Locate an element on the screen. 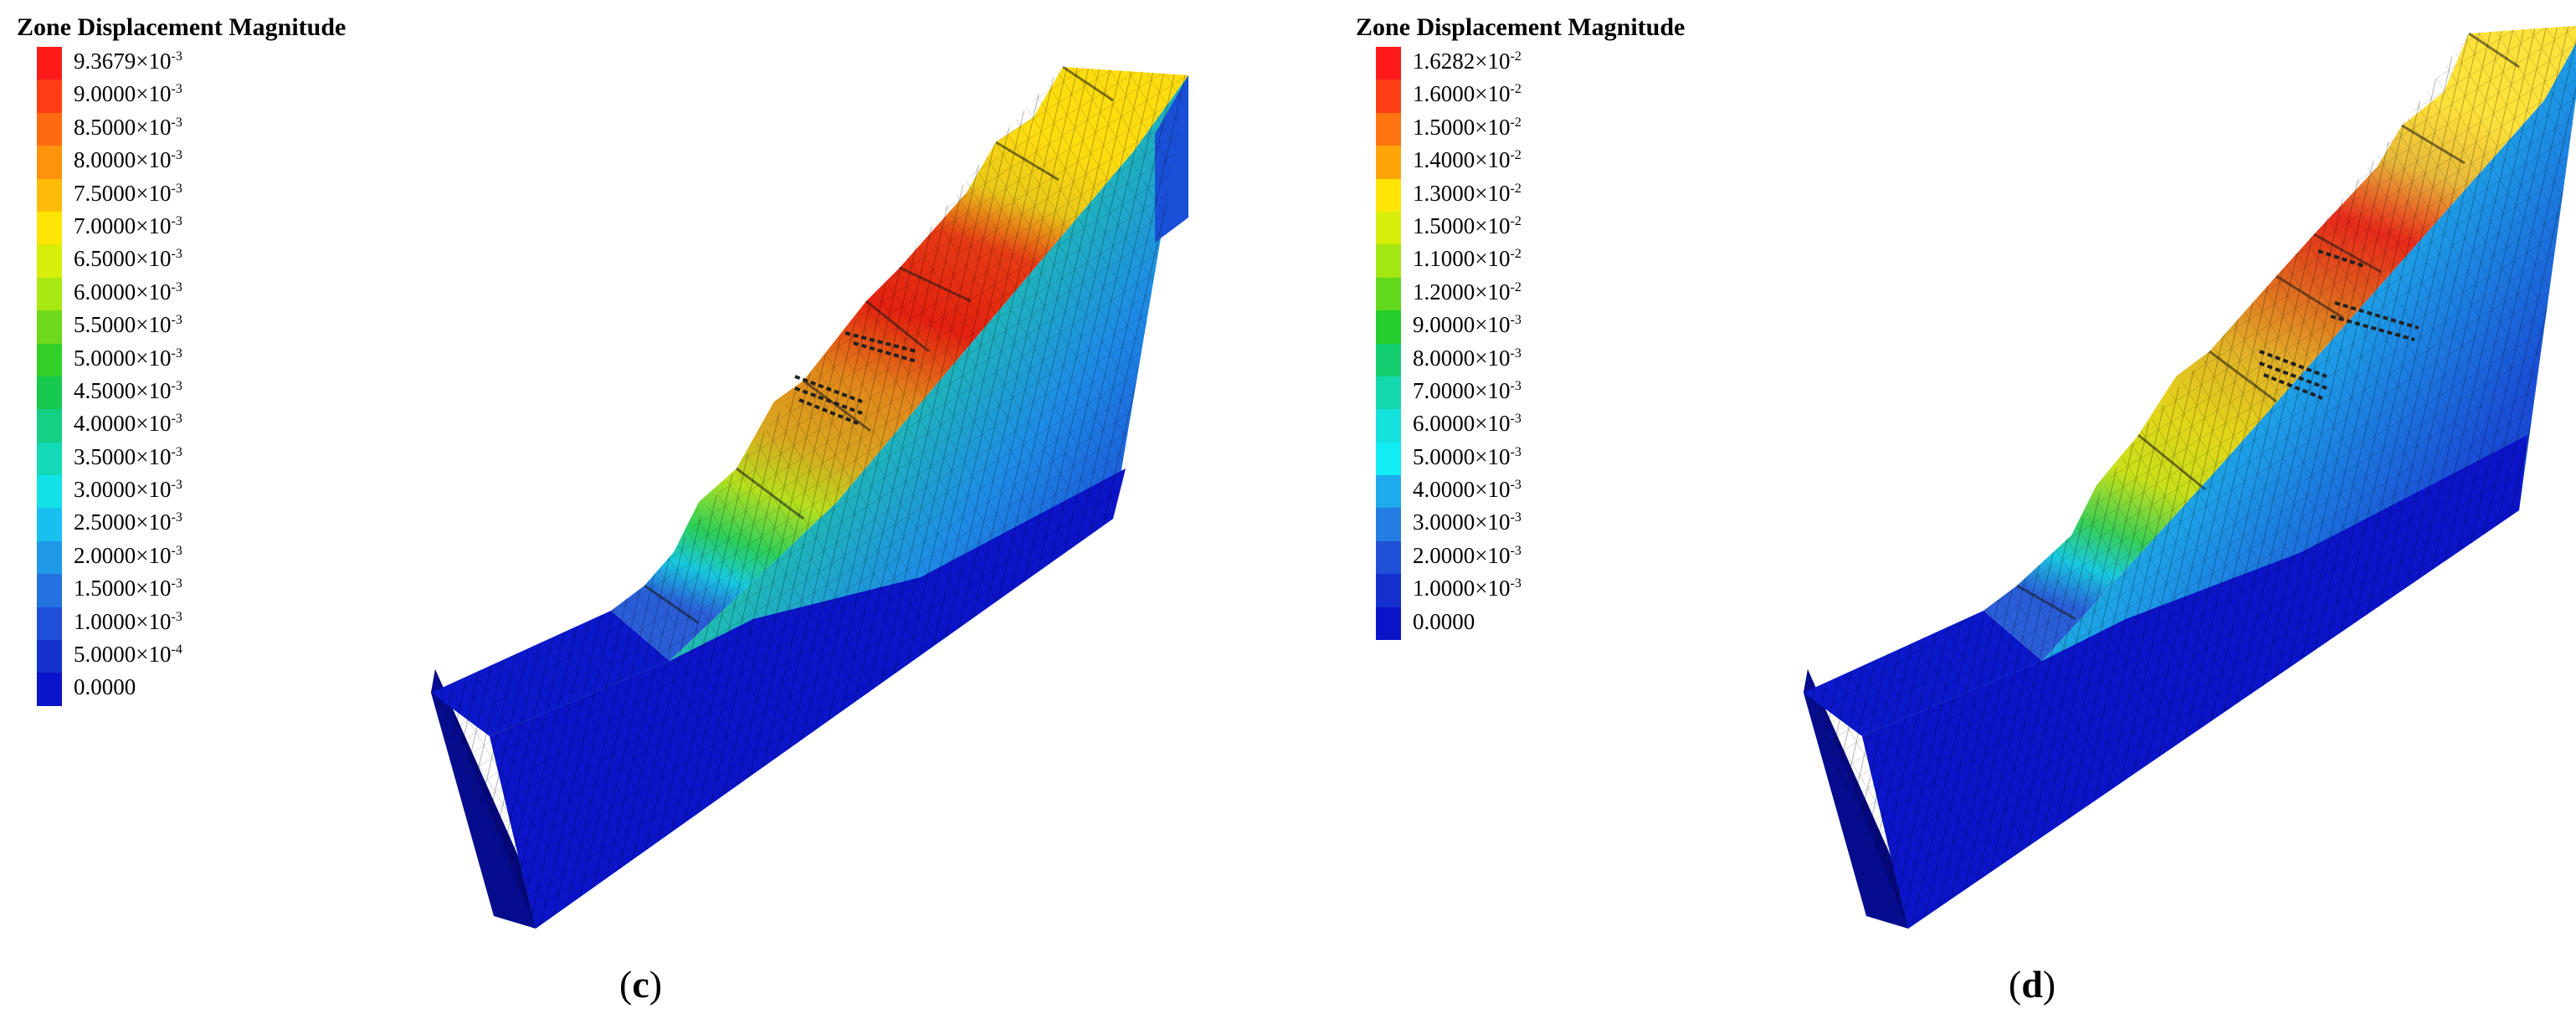 This screenshot has width=2576, height=1034. legend-label: 5.0000×10⁻³ is located at coordinates (128, 358).